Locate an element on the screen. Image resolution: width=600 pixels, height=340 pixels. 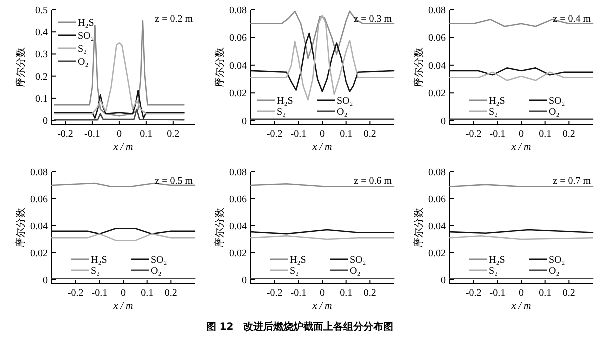
caption: 图 12 改进后燃烧炉截面上各组分分布图 is located at coordinates (300, 327).